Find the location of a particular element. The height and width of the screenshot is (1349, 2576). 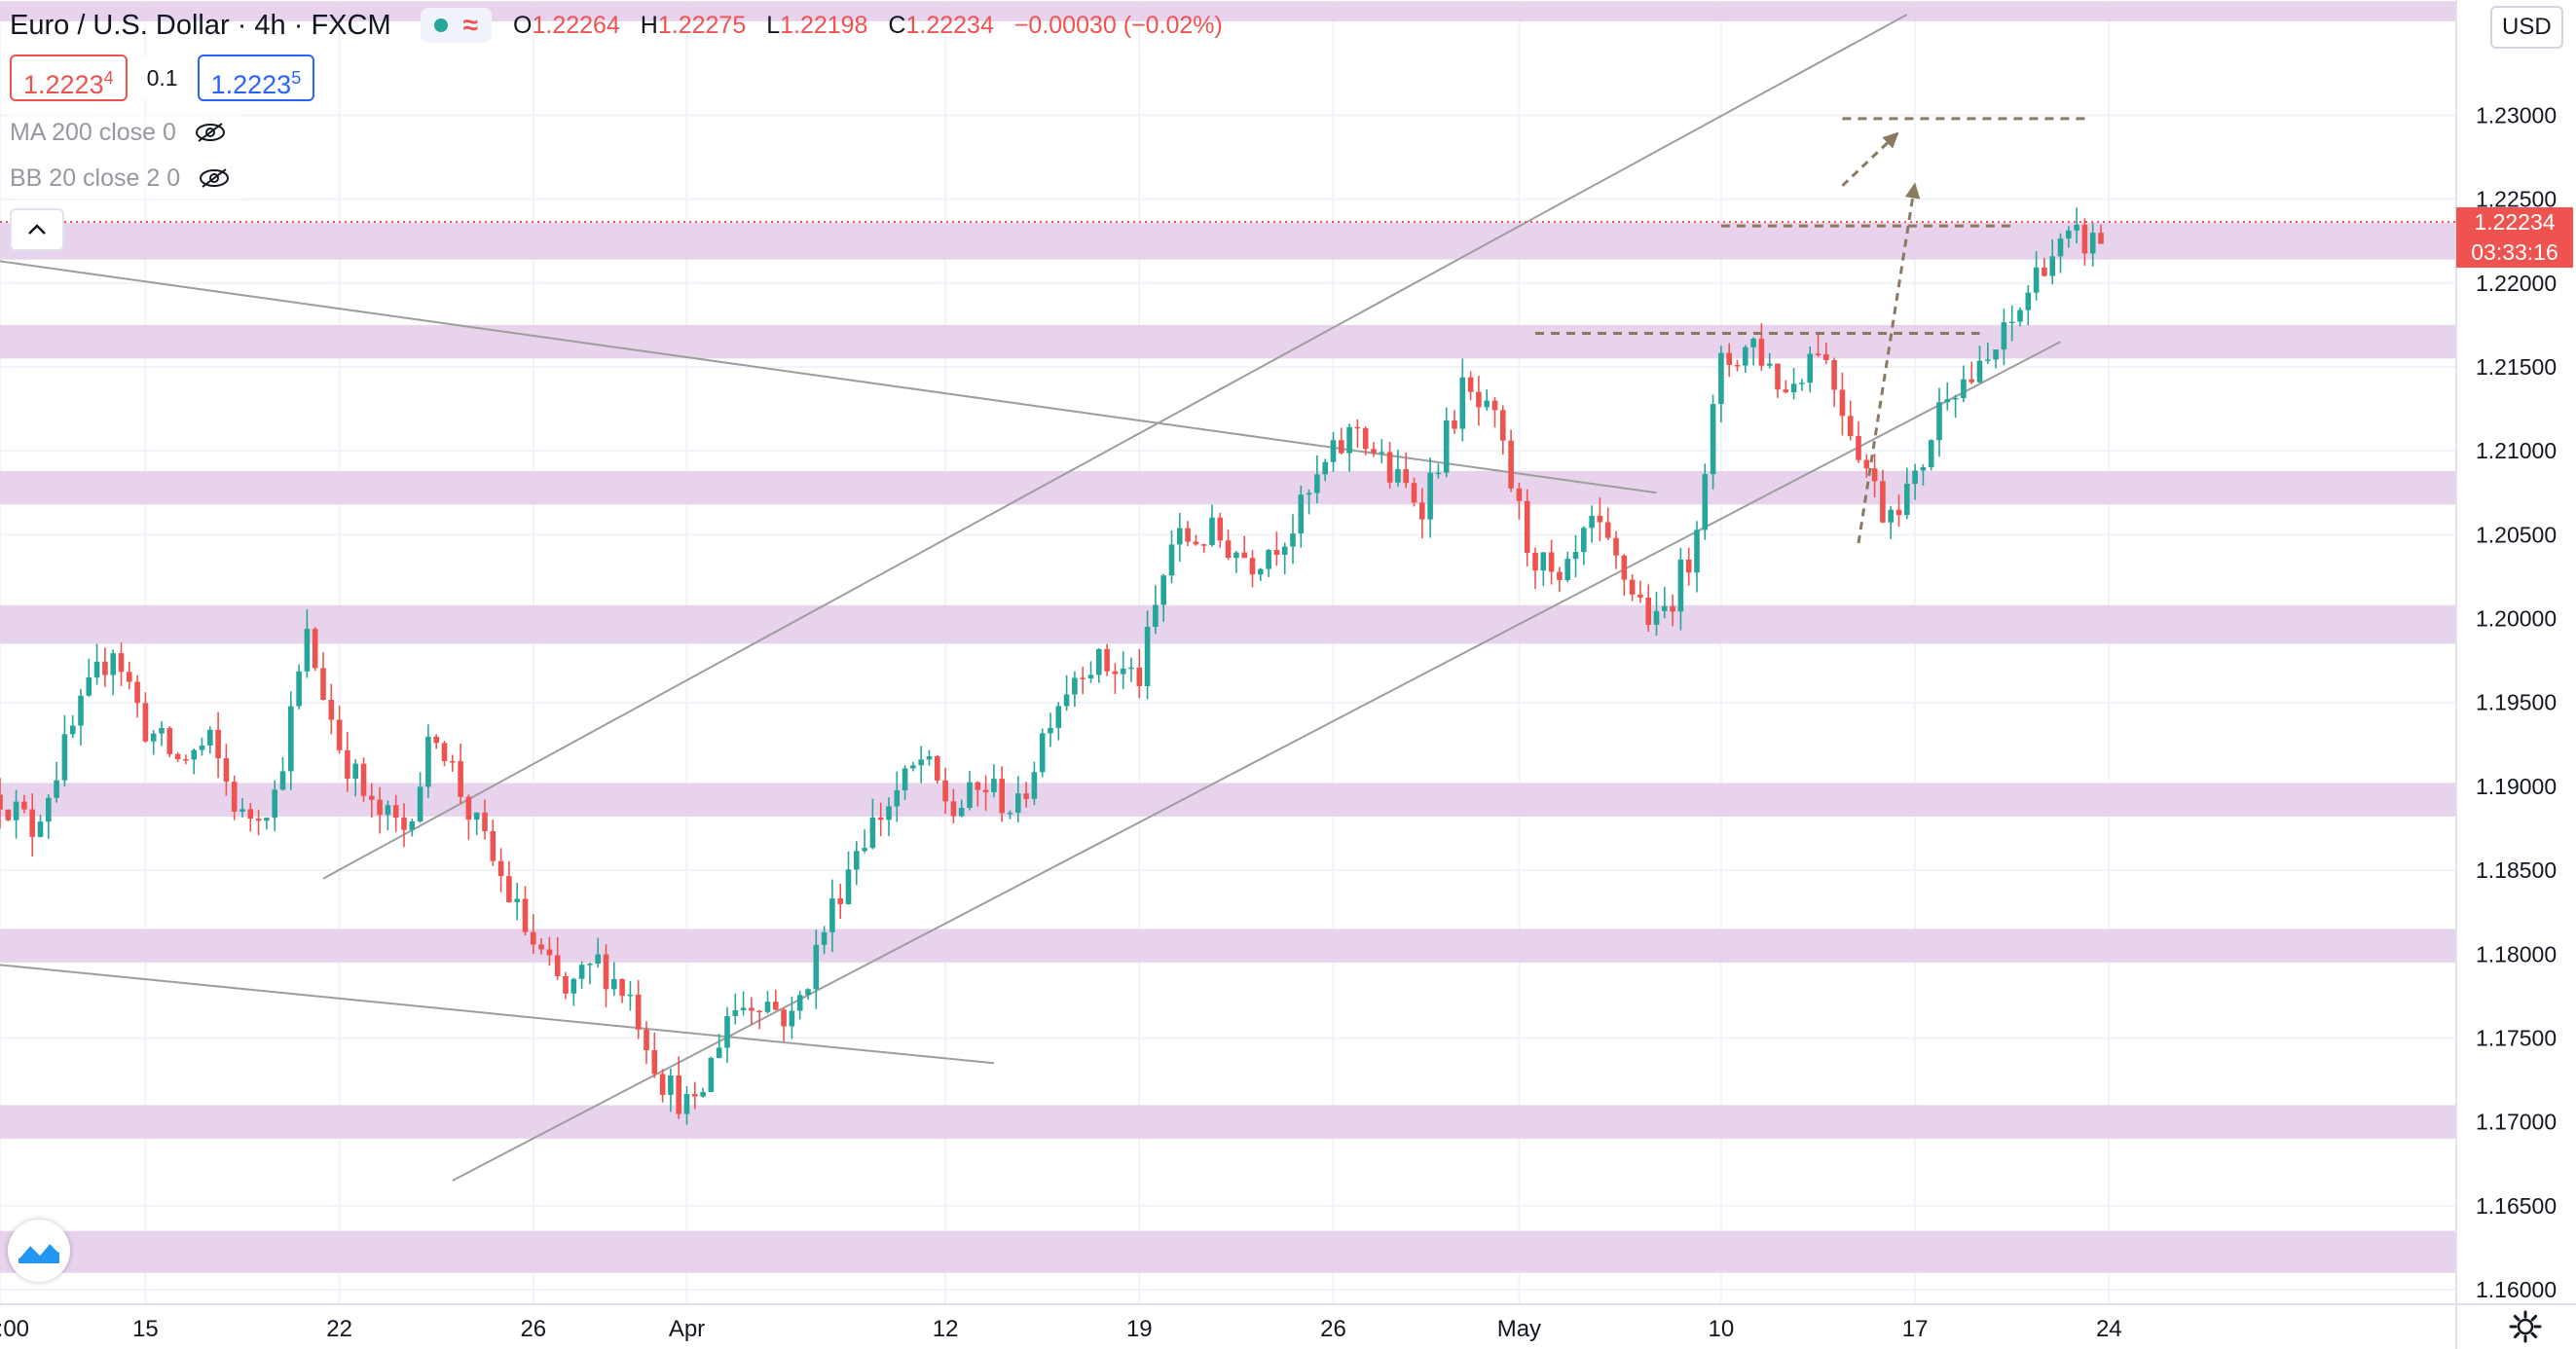

indicator-bb: BB 20 close 2 0 is located at coordinates (127, 178).